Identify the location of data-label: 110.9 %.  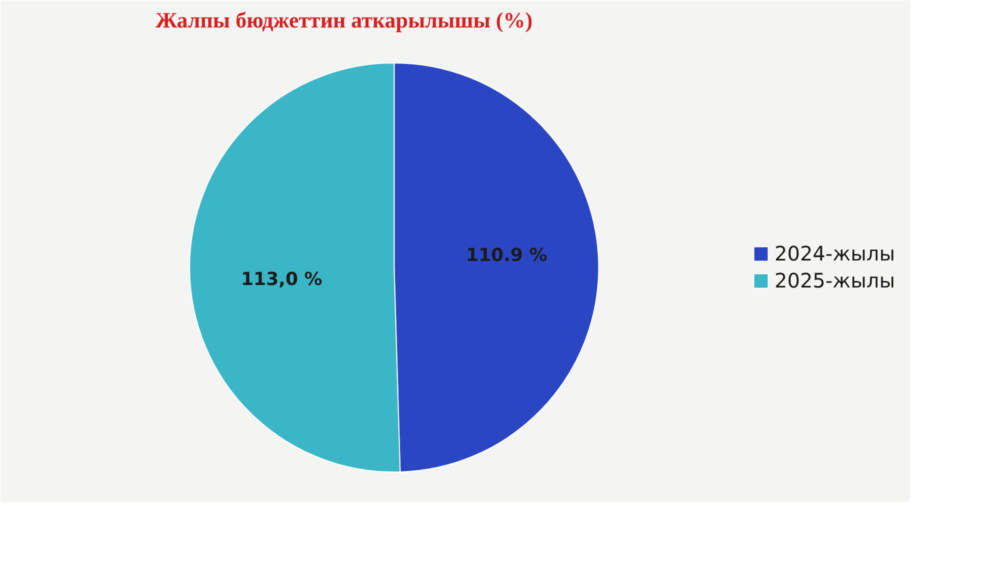
(507, 255).